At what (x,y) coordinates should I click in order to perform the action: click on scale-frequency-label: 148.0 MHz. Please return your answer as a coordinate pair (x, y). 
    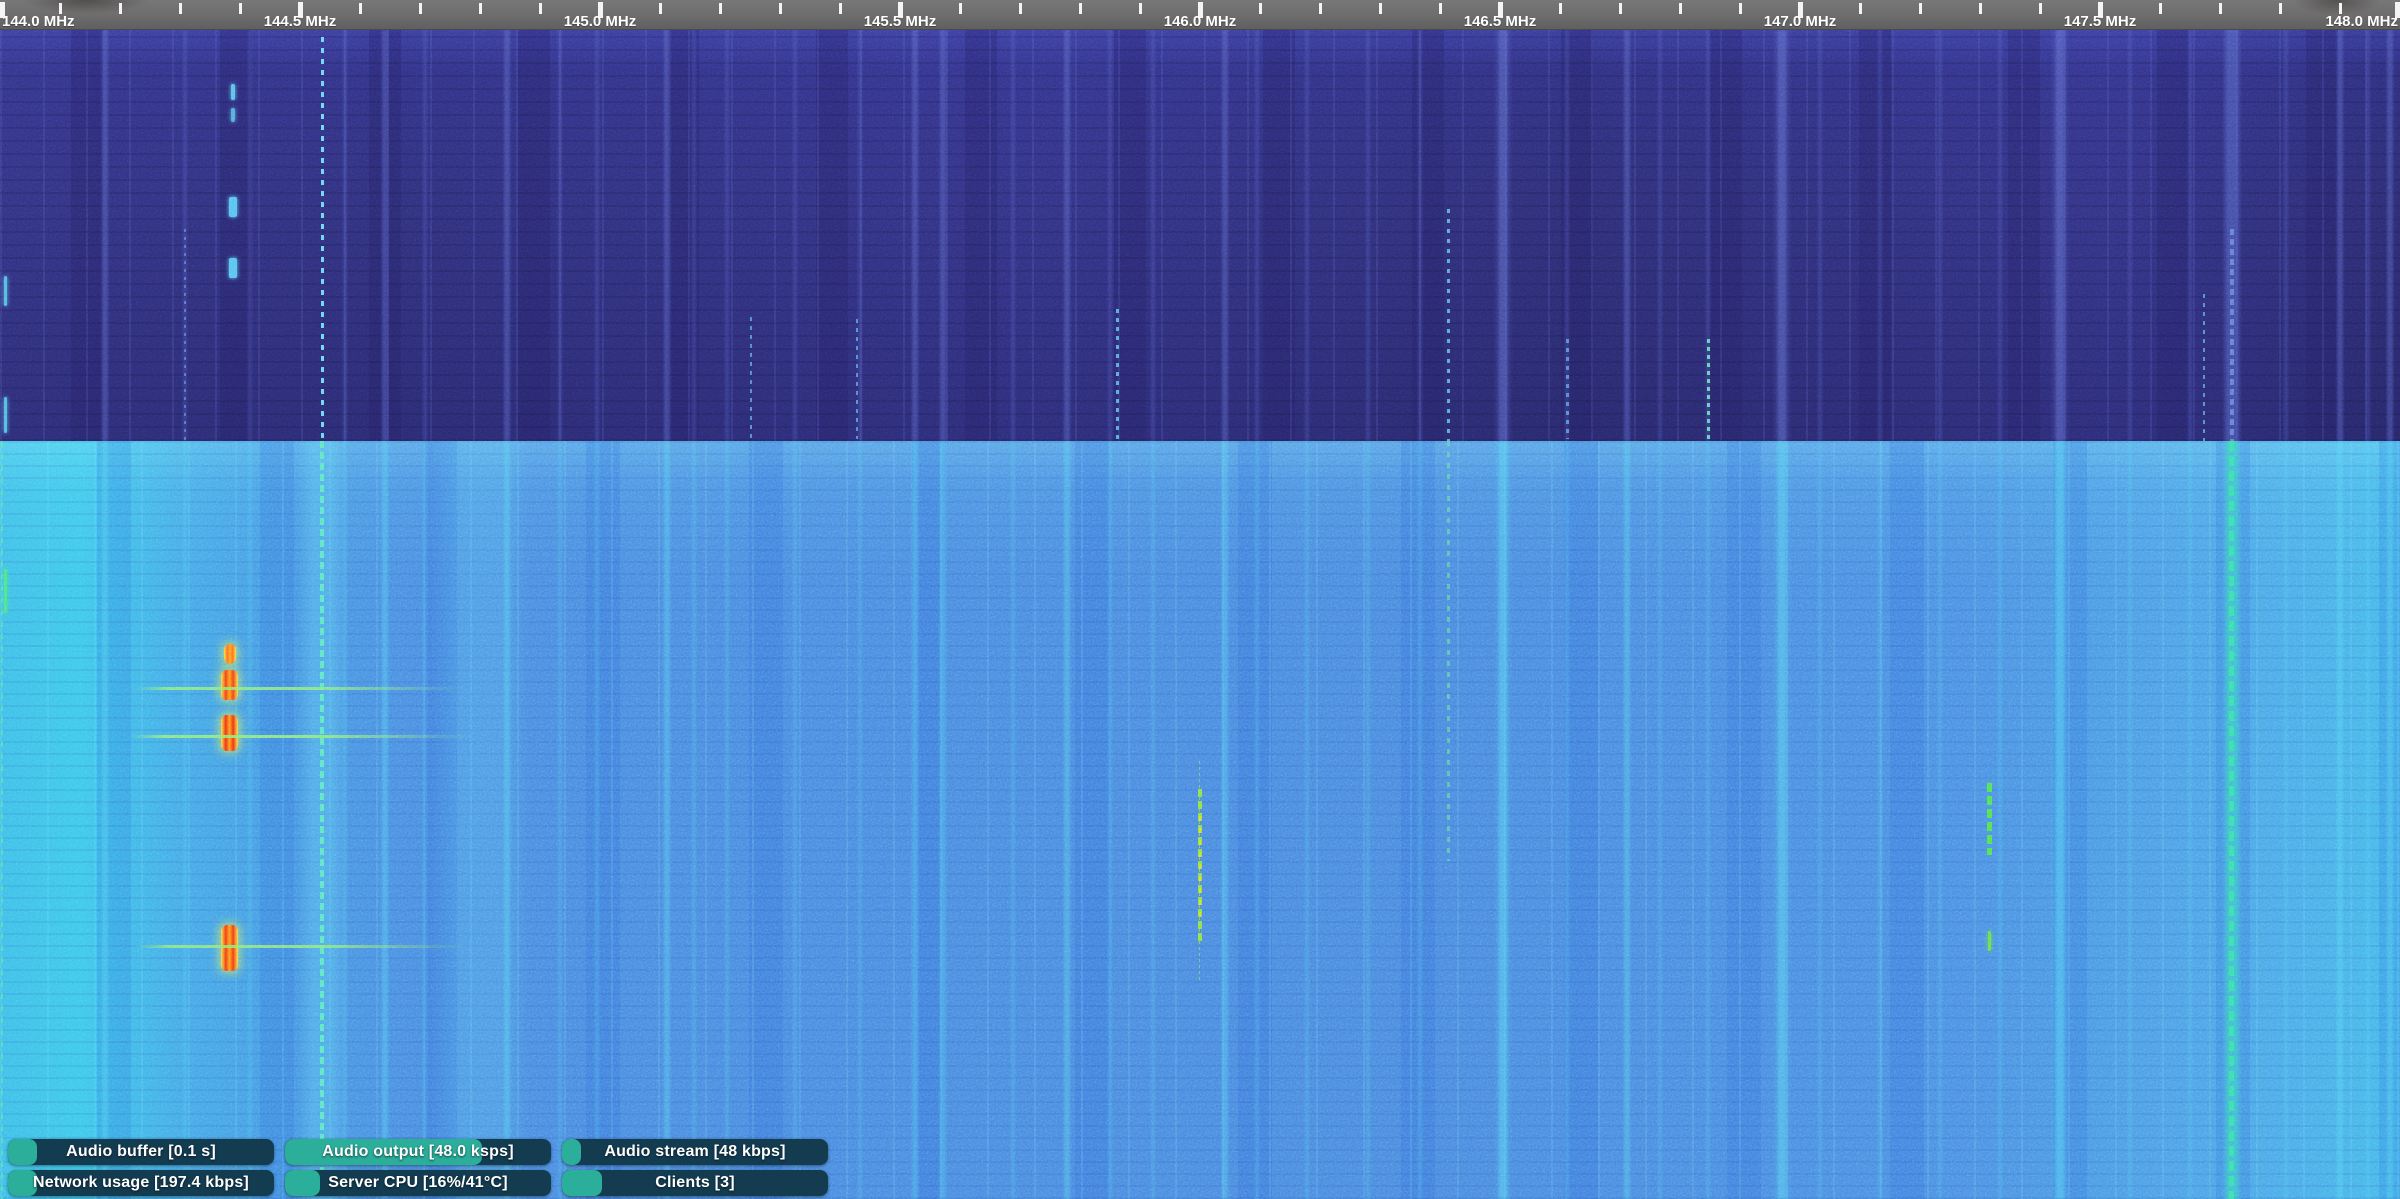
    Looking at the image, I should click on (2361, 21).